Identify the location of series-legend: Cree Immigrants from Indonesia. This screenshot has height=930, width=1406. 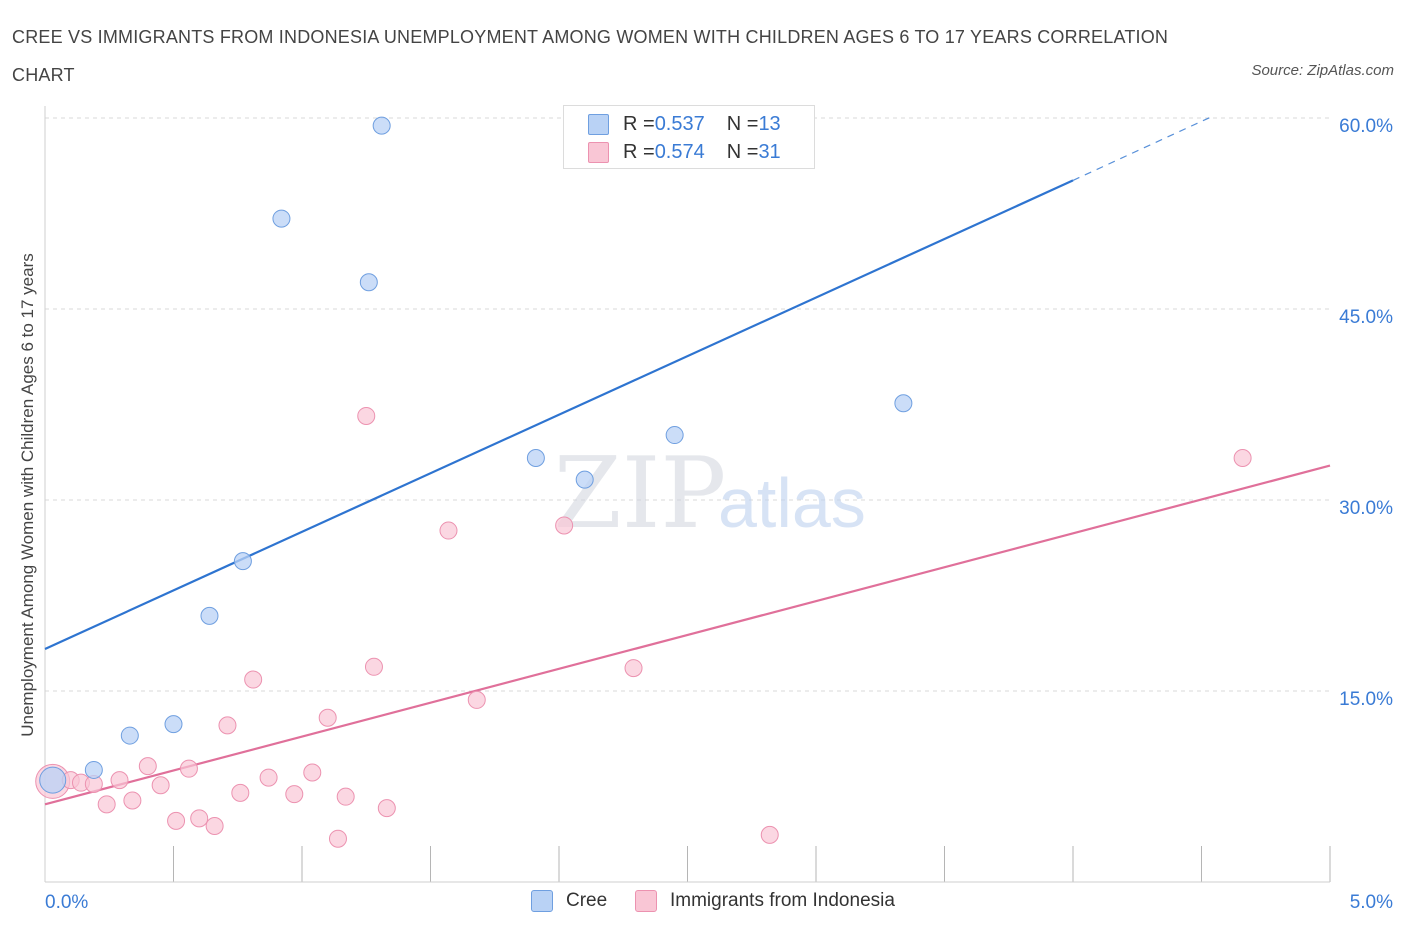
(703, 903).